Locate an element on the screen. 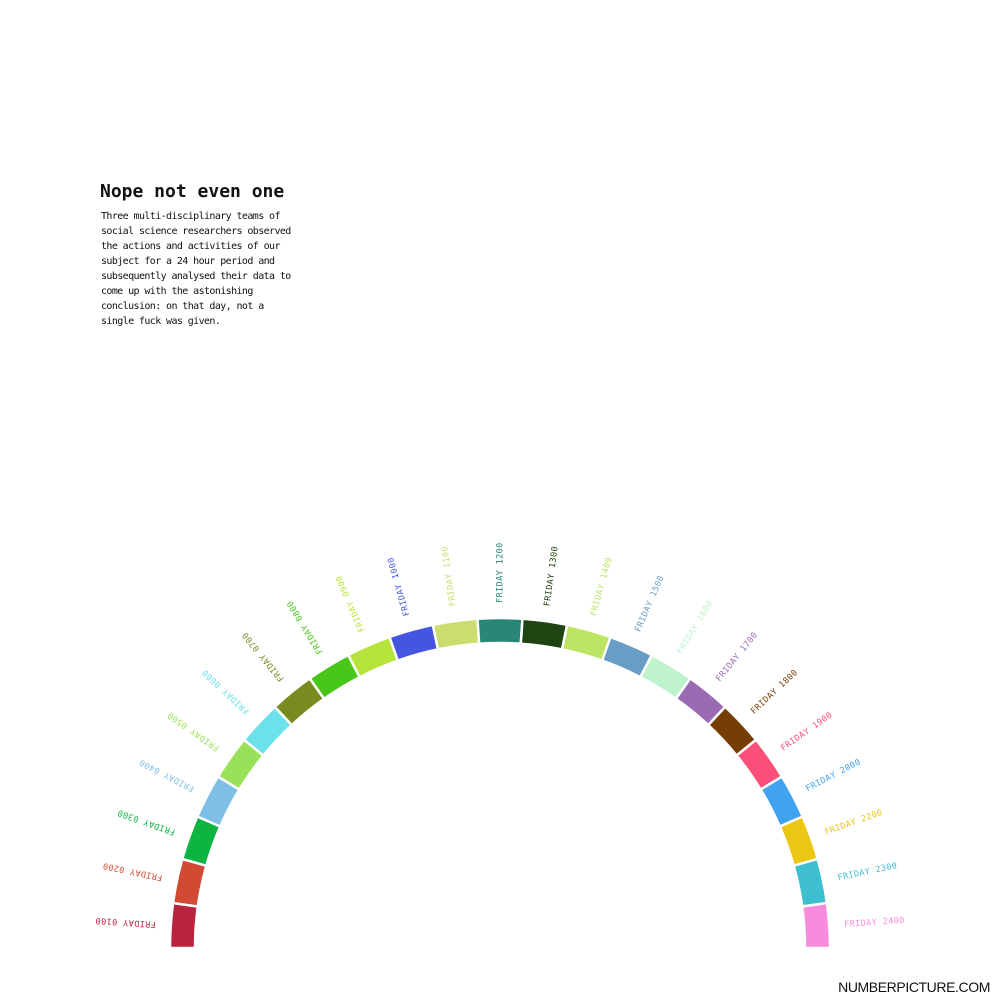  hour-label: FRIDAY 0400 is located at coordinates (167, 774).